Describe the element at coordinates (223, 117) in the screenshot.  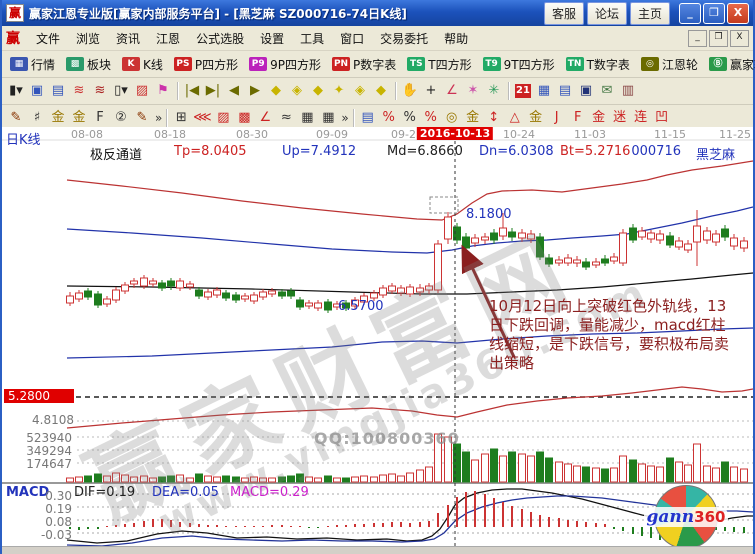
I see `draw-tool-2-3: ▨` at that location.